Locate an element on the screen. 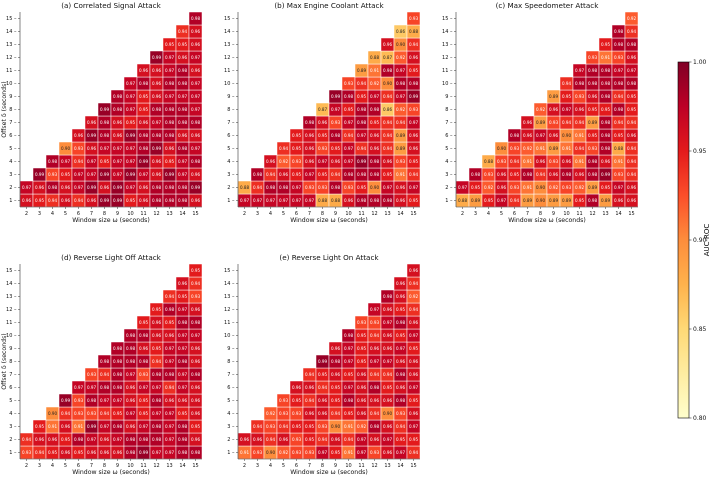 The width and height of the screenshot is (714, 490). y-tick-label: 3 – is located at coordinates (13, 427).